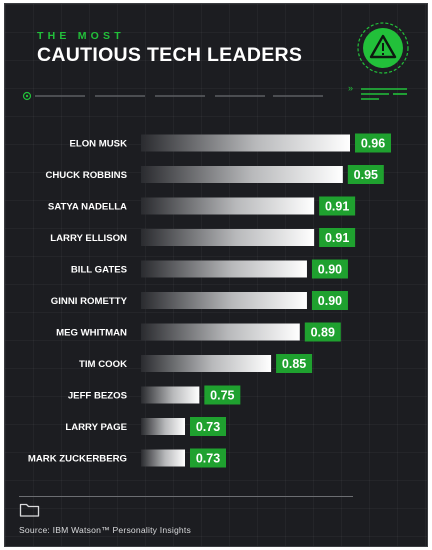  What do you see at coordinates (96, 427) in the screenshot?
I see `category-label: LARRY PAGE` at bounding box center [96, 427].